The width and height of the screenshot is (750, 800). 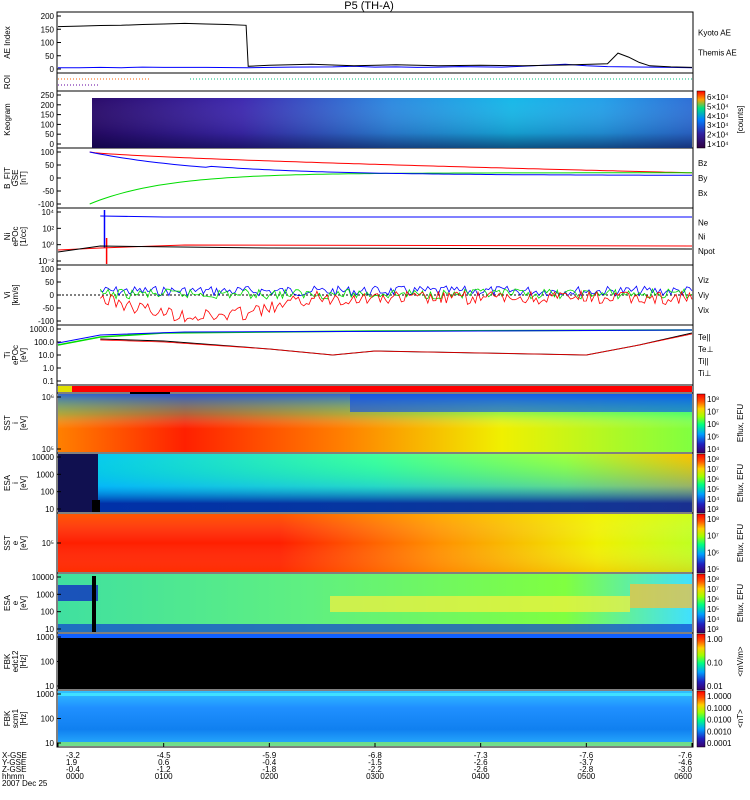 What do you see at coordinates (15, 542) in the screenshot?
I see `panel-sst_e-ylabel: e` at bounding box center [15, 542].